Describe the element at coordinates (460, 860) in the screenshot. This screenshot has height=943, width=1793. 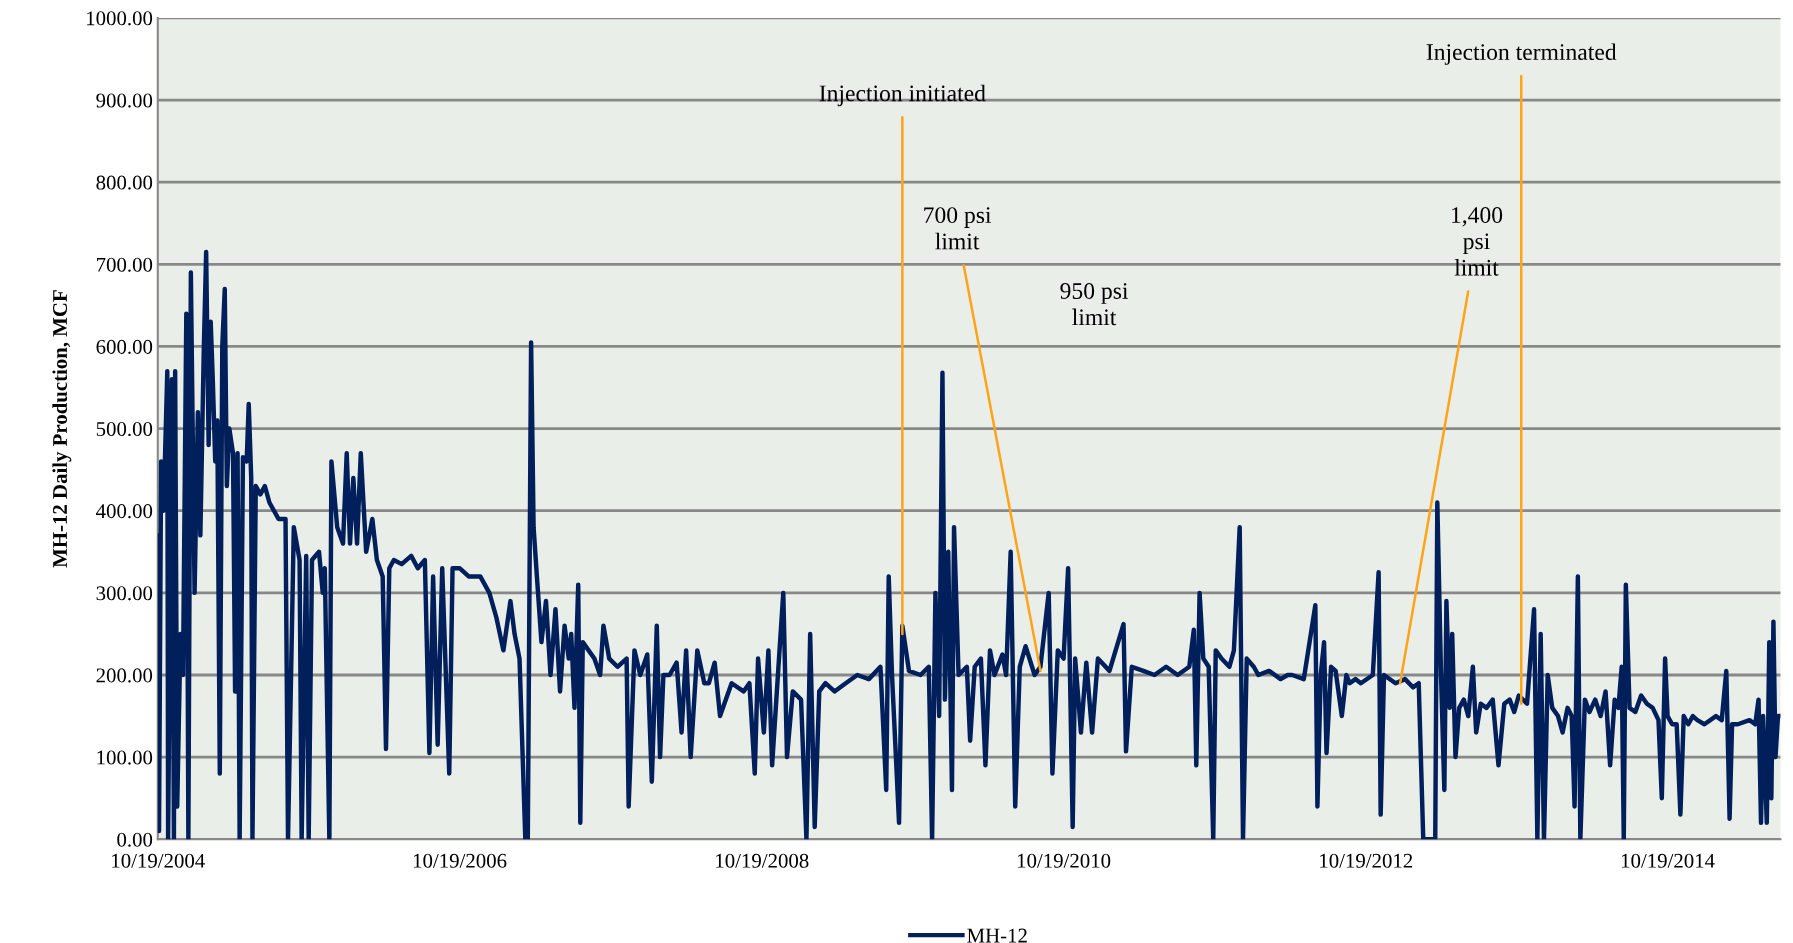
I see `x-tick-label: 10/19/2006` at that location.